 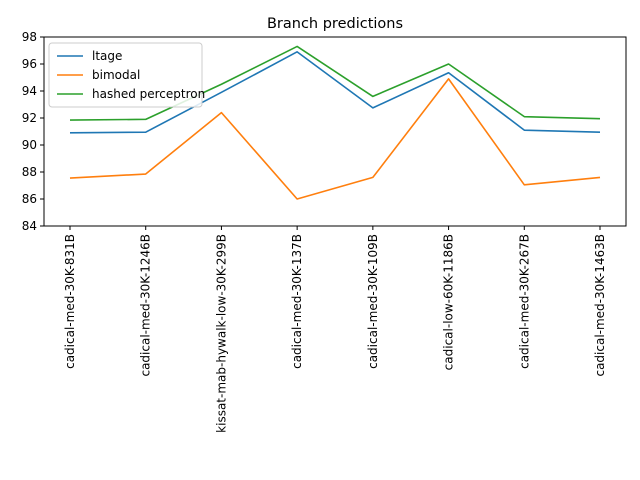 I want to click on x-tick-label: cadical-med-30K-1463B, so click(x=600, y=305).